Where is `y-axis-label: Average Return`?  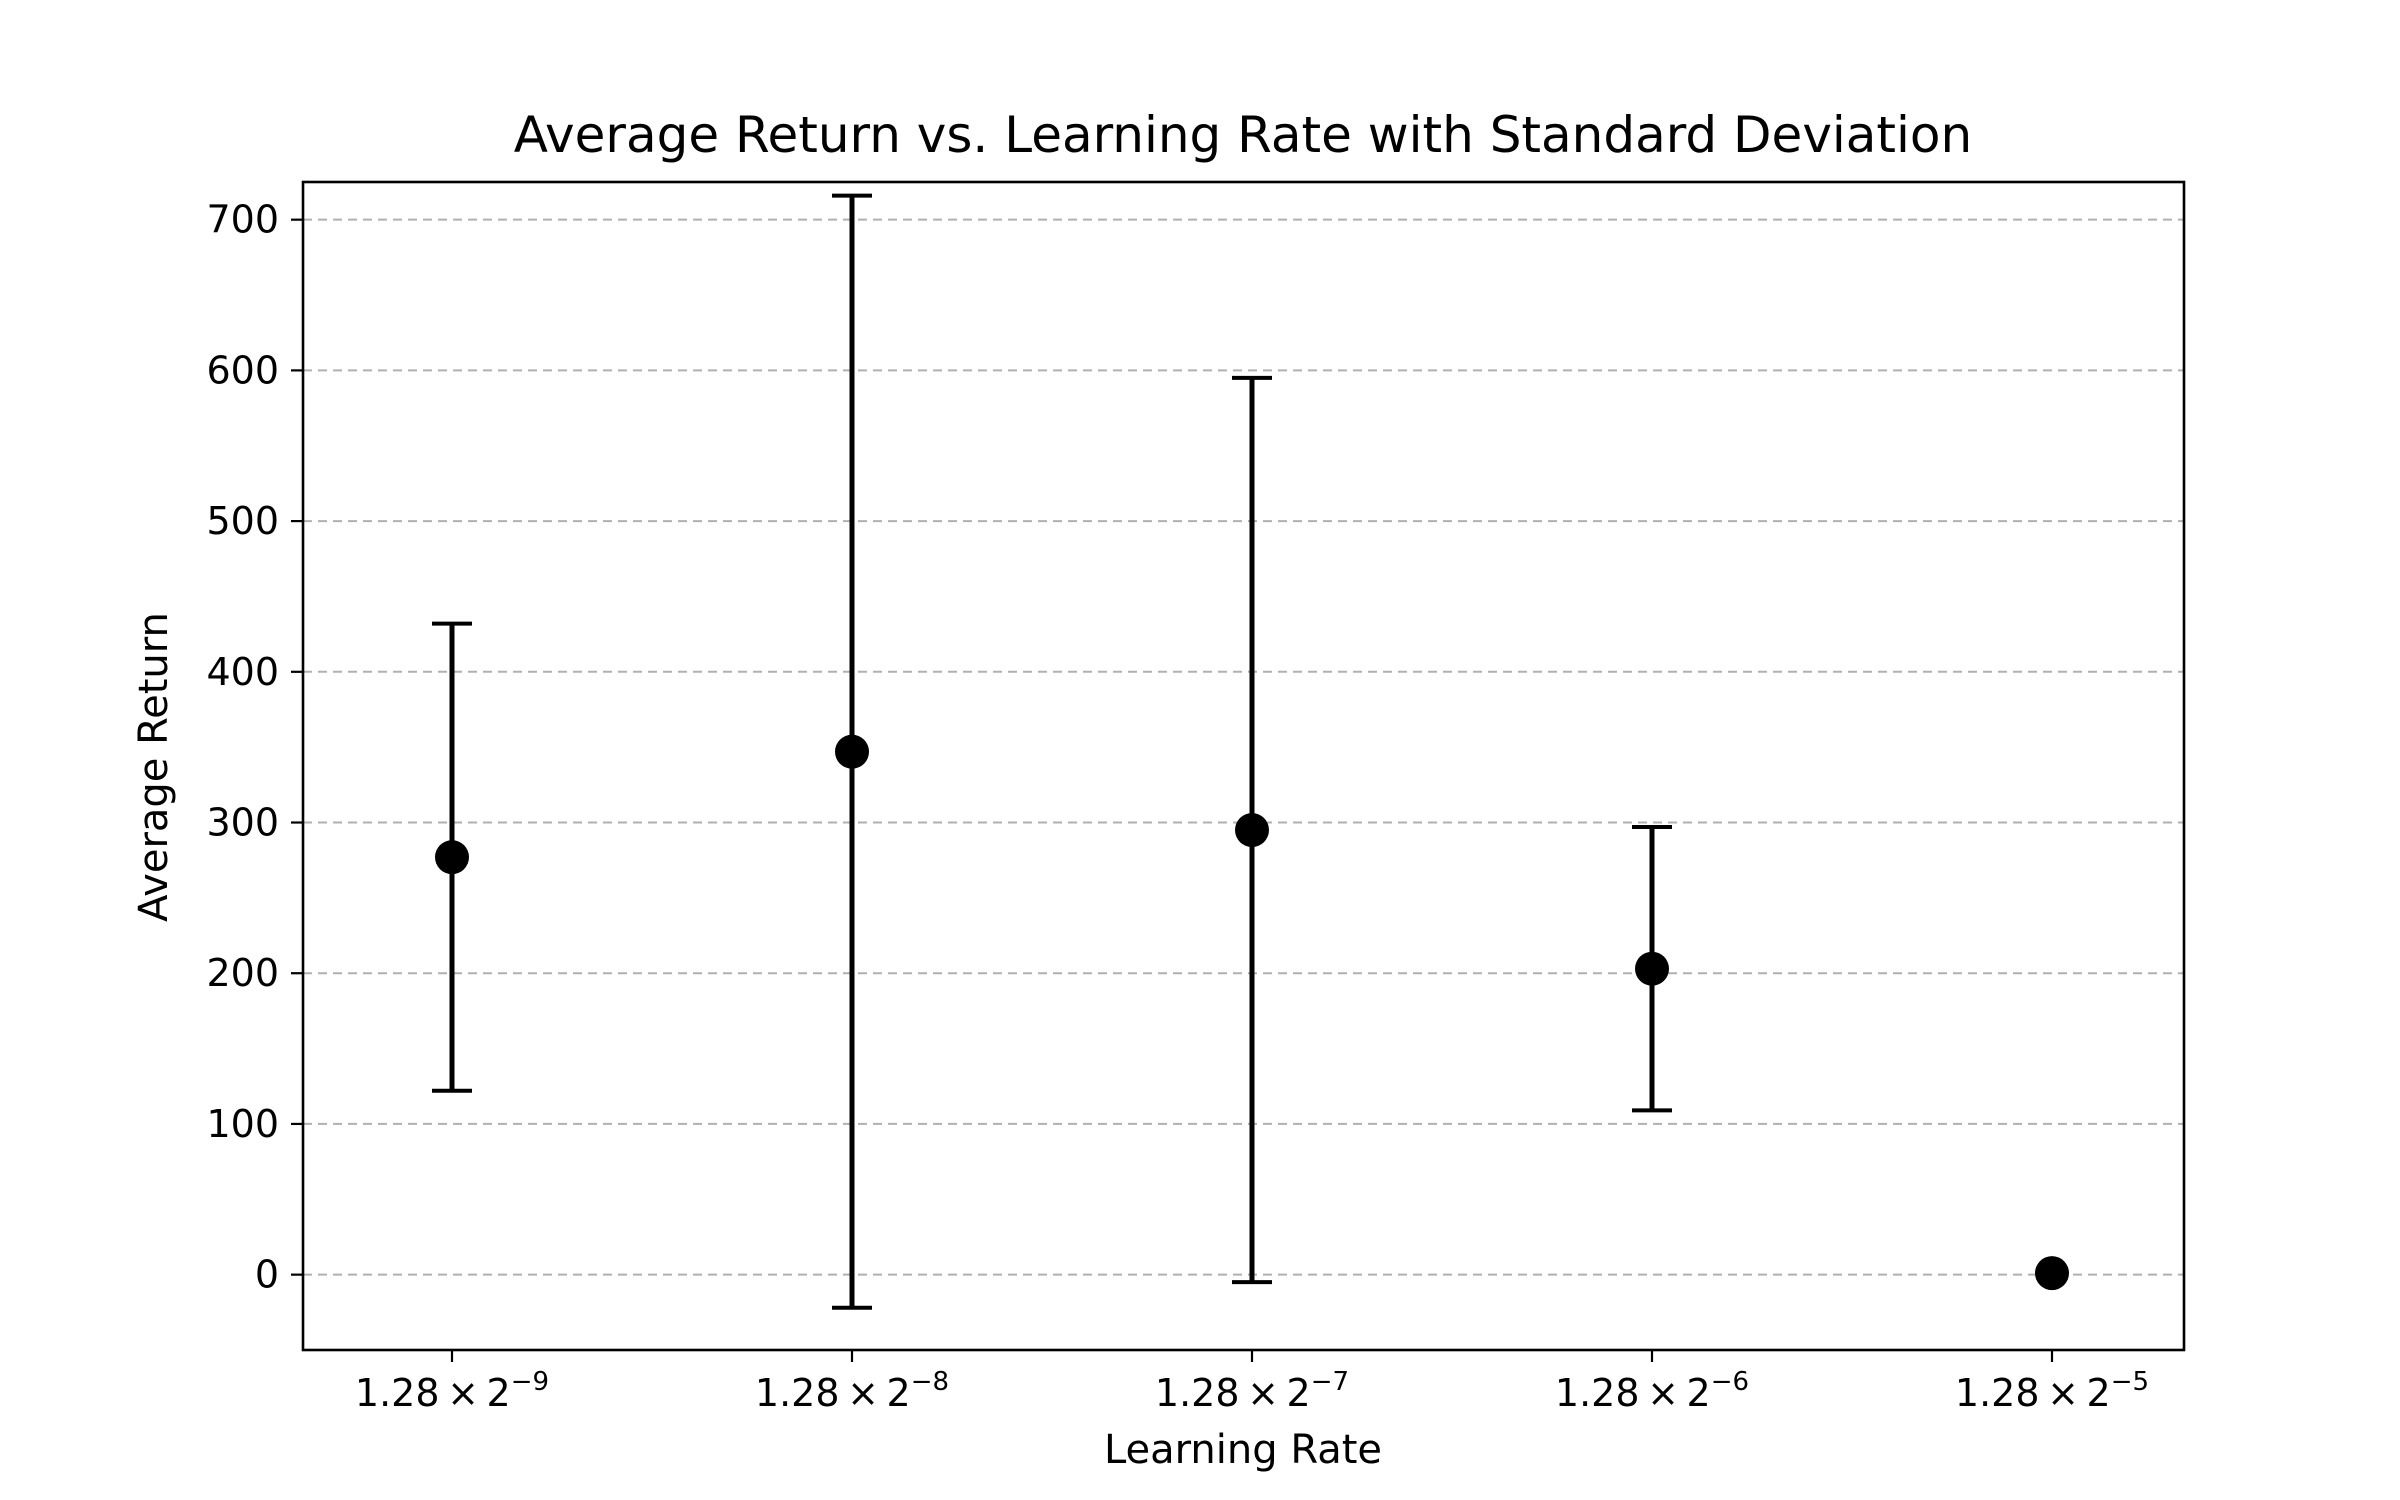
y-axis-label: Average Return is located at coordinates (154, 767).